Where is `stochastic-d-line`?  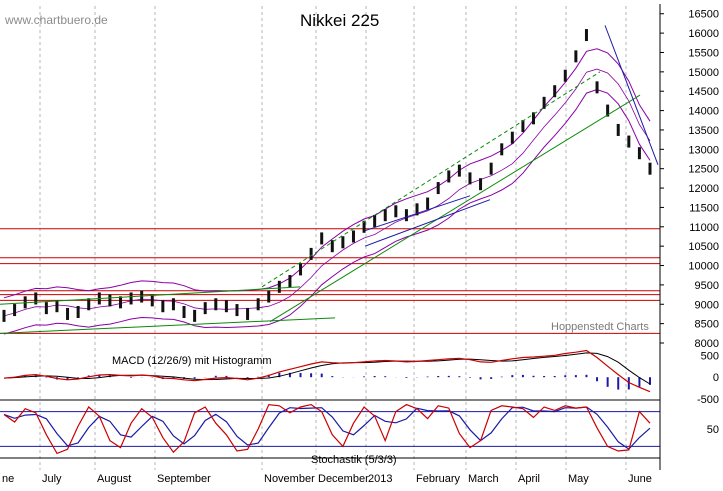 stochastic-d-line is located at coordinates (327, 428).